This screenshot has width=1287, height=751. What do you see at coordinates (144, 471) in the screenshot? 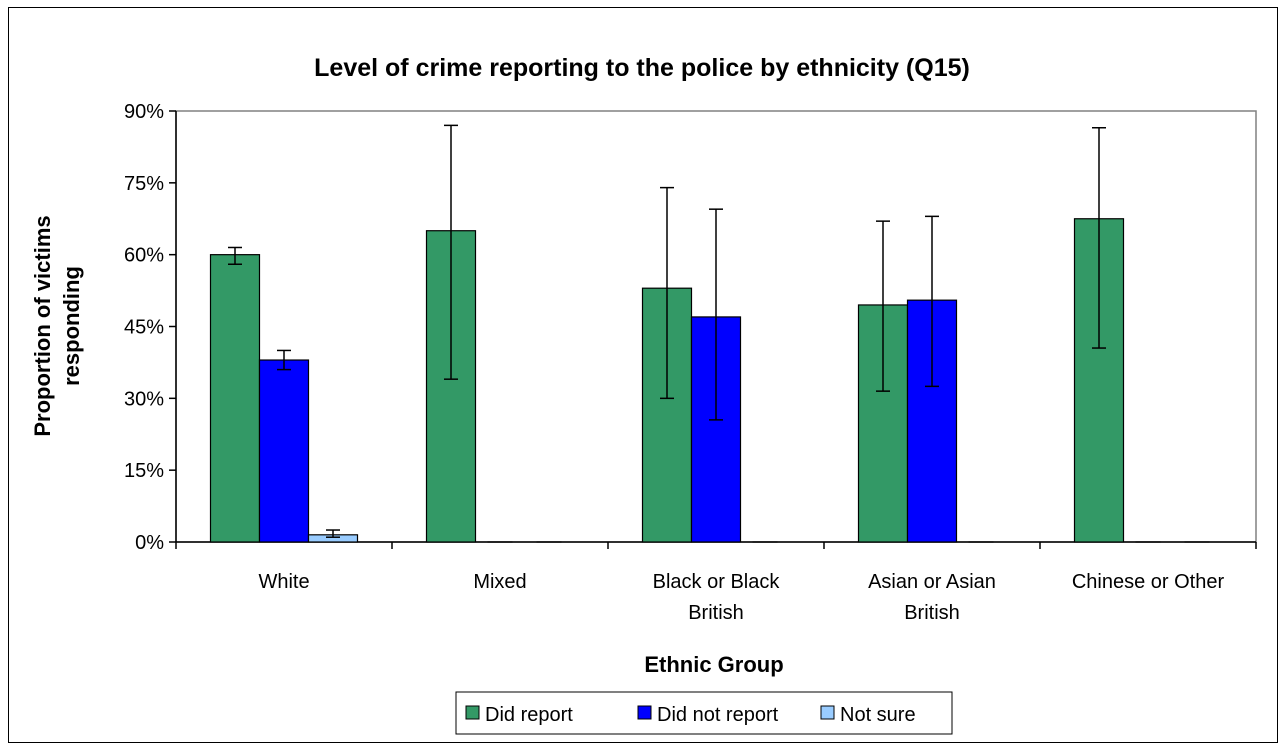
I see `y-tick-label: 15%` at bounding box center [144, 471].